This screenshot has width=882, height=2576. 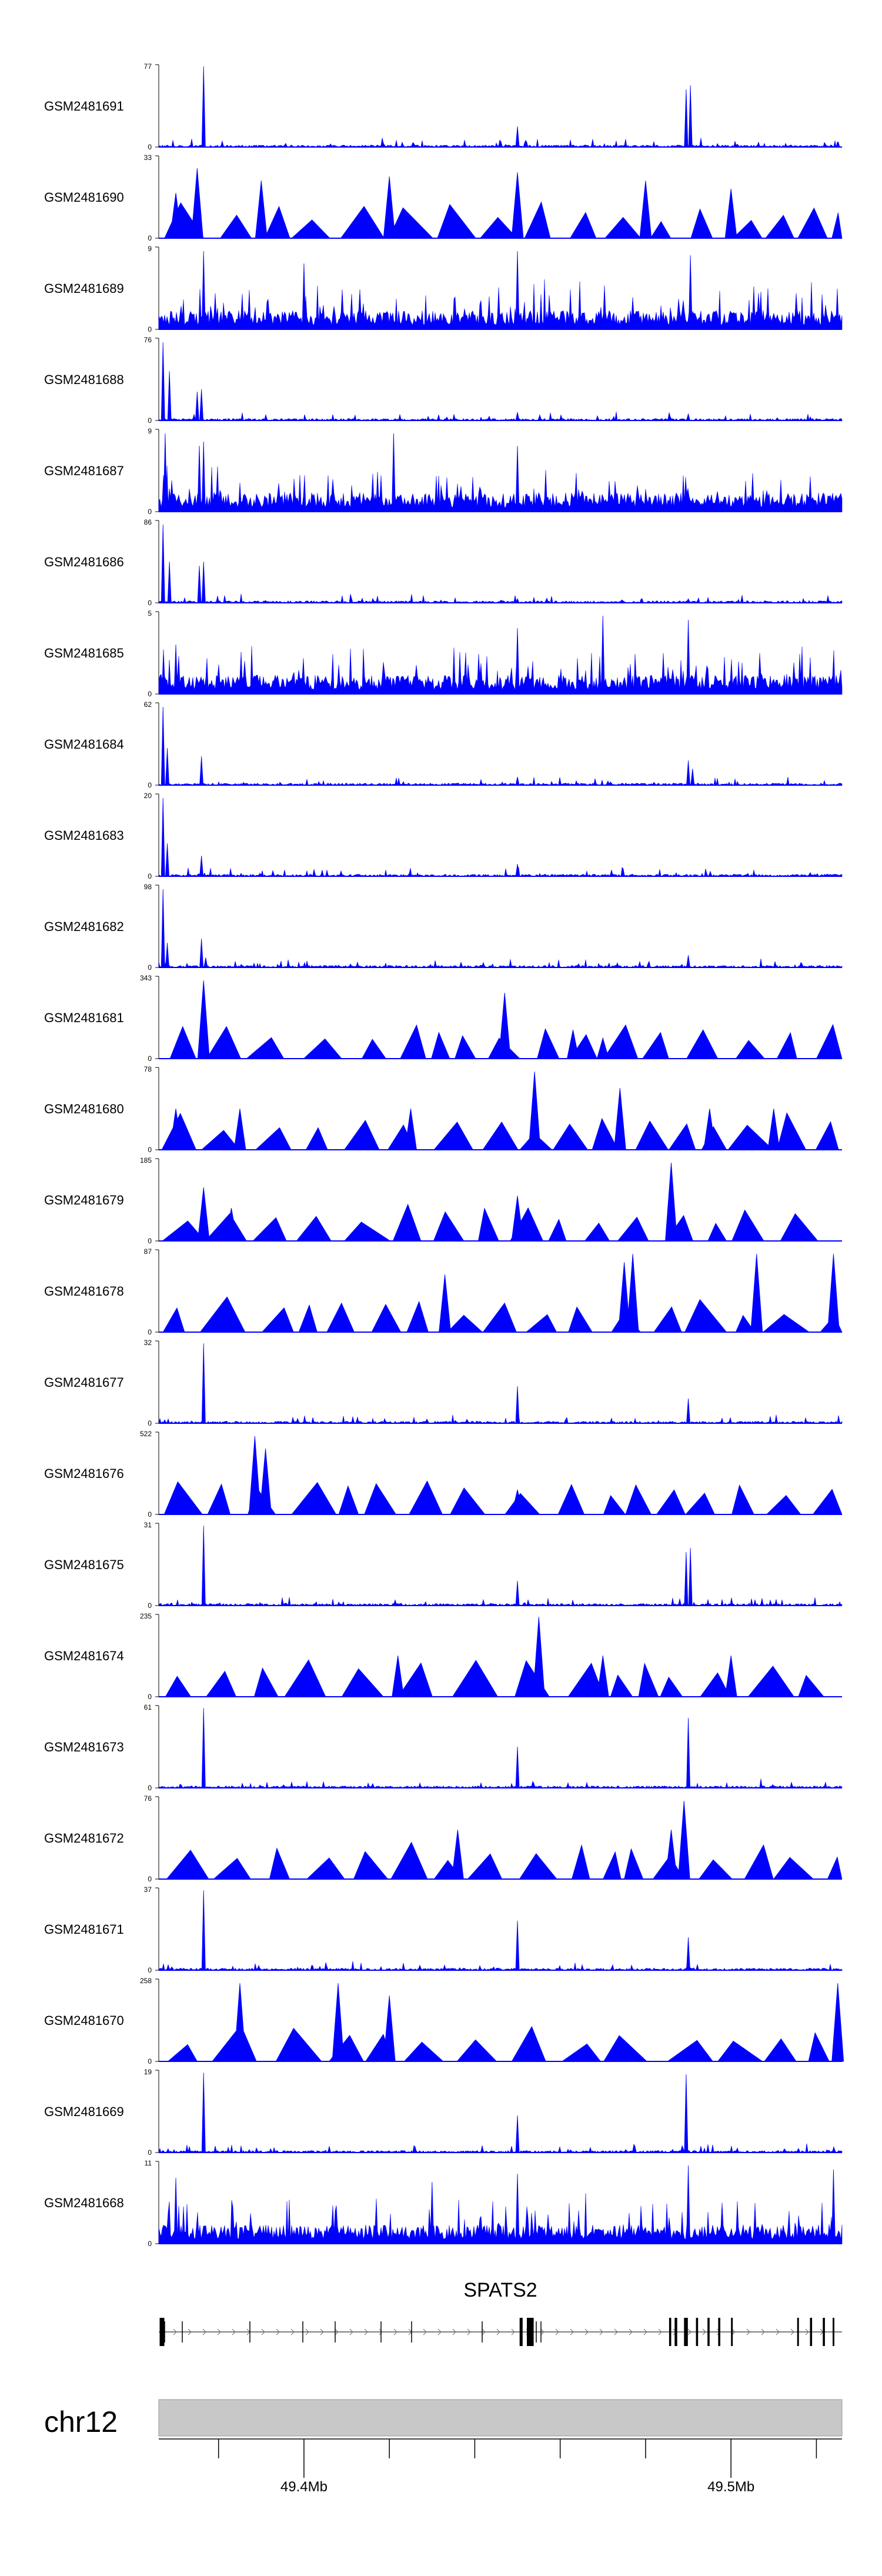 I want to click on track-label: GSM2481673, so click(x=84, y=1747).